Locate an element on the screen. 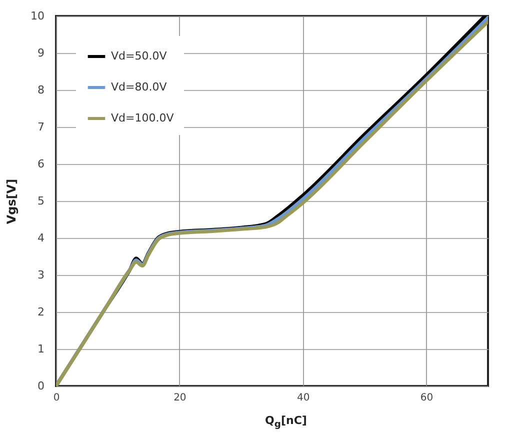 The width and height of the screenshot is (507, 434). y-tick-label: 10 is located at coordinates (37, 16).